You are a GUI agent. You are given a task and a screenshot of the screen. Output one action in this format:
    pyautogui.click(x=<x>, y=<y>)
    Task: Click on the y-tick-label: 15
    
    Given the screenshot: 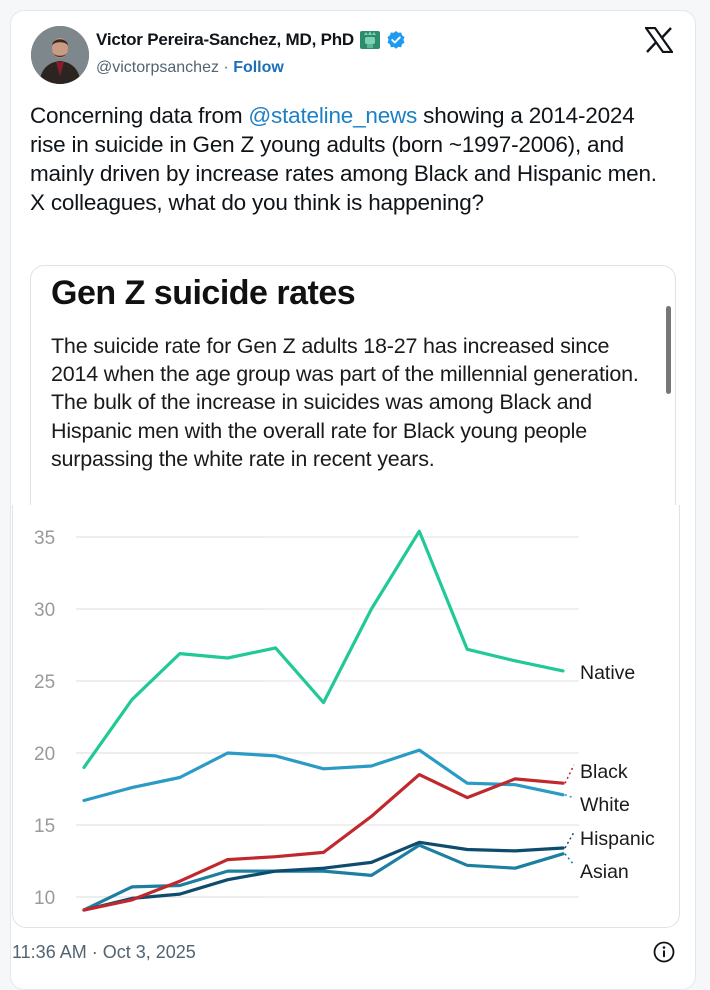 What is the action you would take?
    pyautogui.click(x=44, y=826)
    